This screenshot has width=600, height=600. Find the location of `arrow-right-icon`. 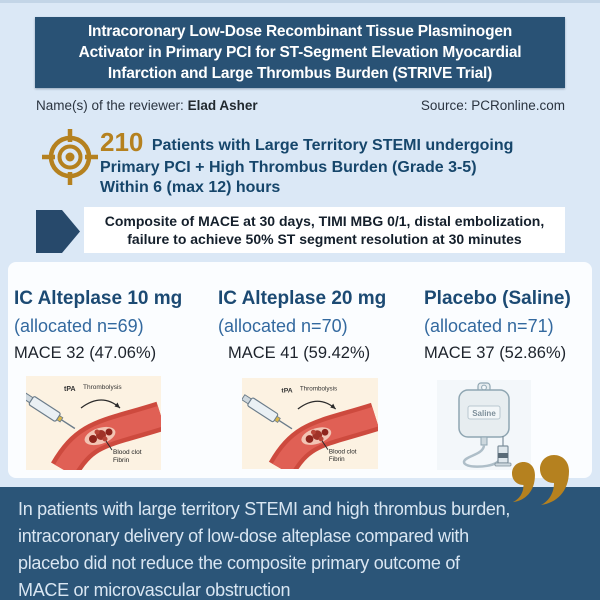

arrow-right-icon is located at coordinates (58, 231).